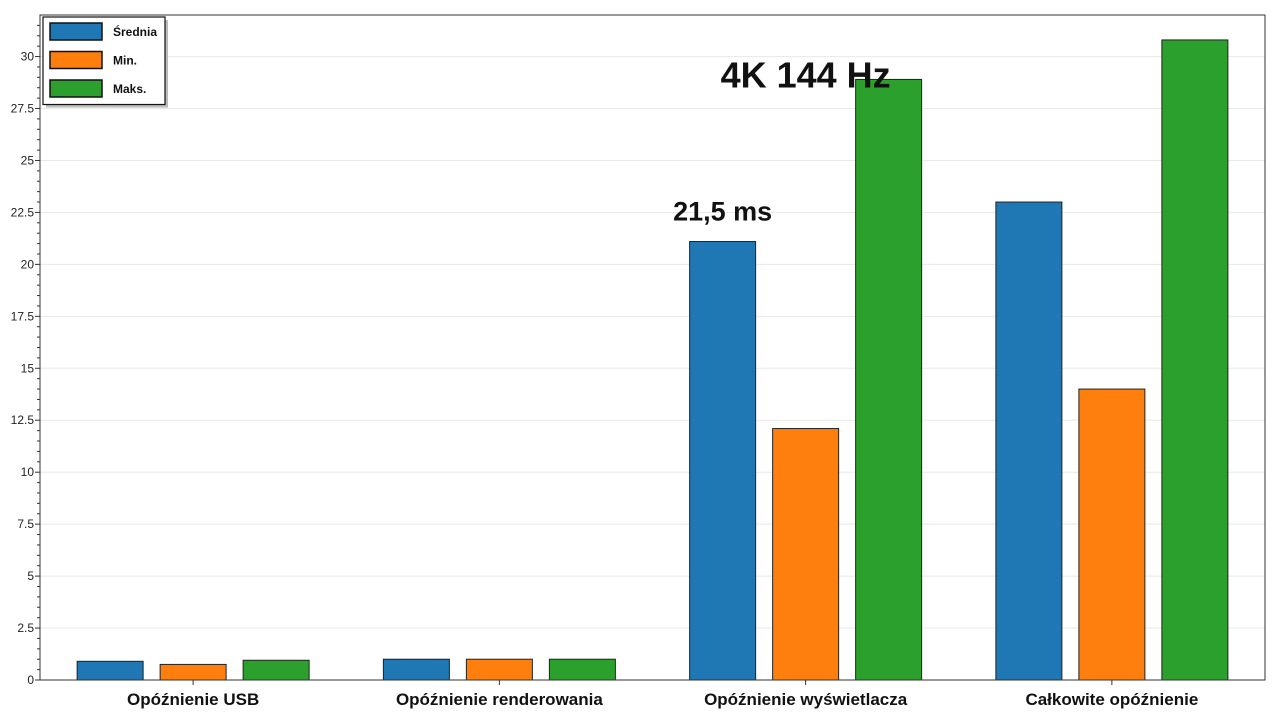 The width and height of the screenshot is (1280, 725). I want to click on annotations: 4K 144 Hz 21,5 ms, so click(782, 141).